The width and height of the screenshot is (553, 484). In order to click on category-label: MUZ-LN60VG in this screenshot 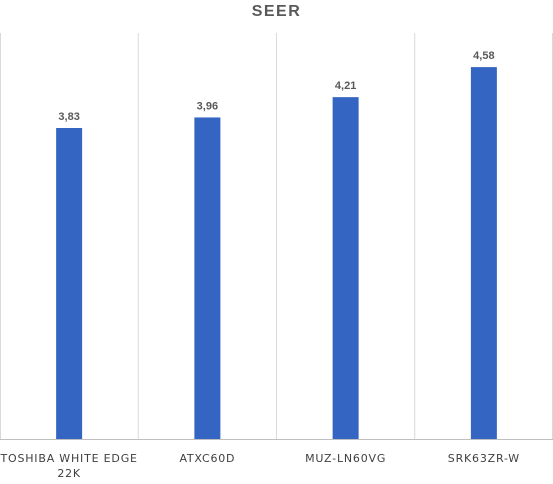, I will do `click(345, 458)`.